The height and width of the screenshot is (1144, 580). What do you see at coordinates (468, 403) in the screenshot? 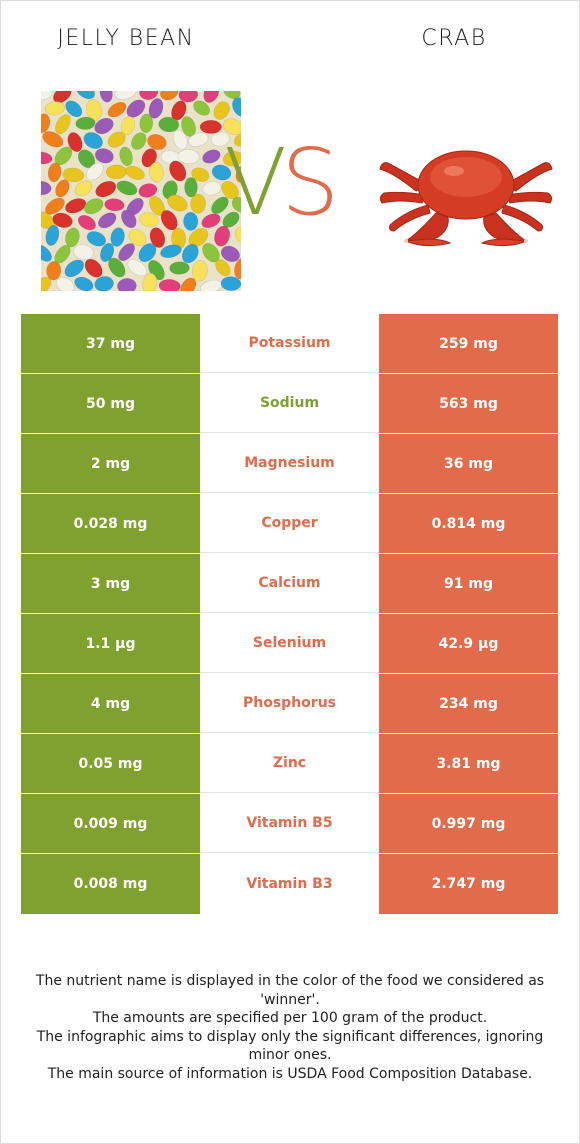
I see `right-value: 563 mg` at bounding box center [468, 403].